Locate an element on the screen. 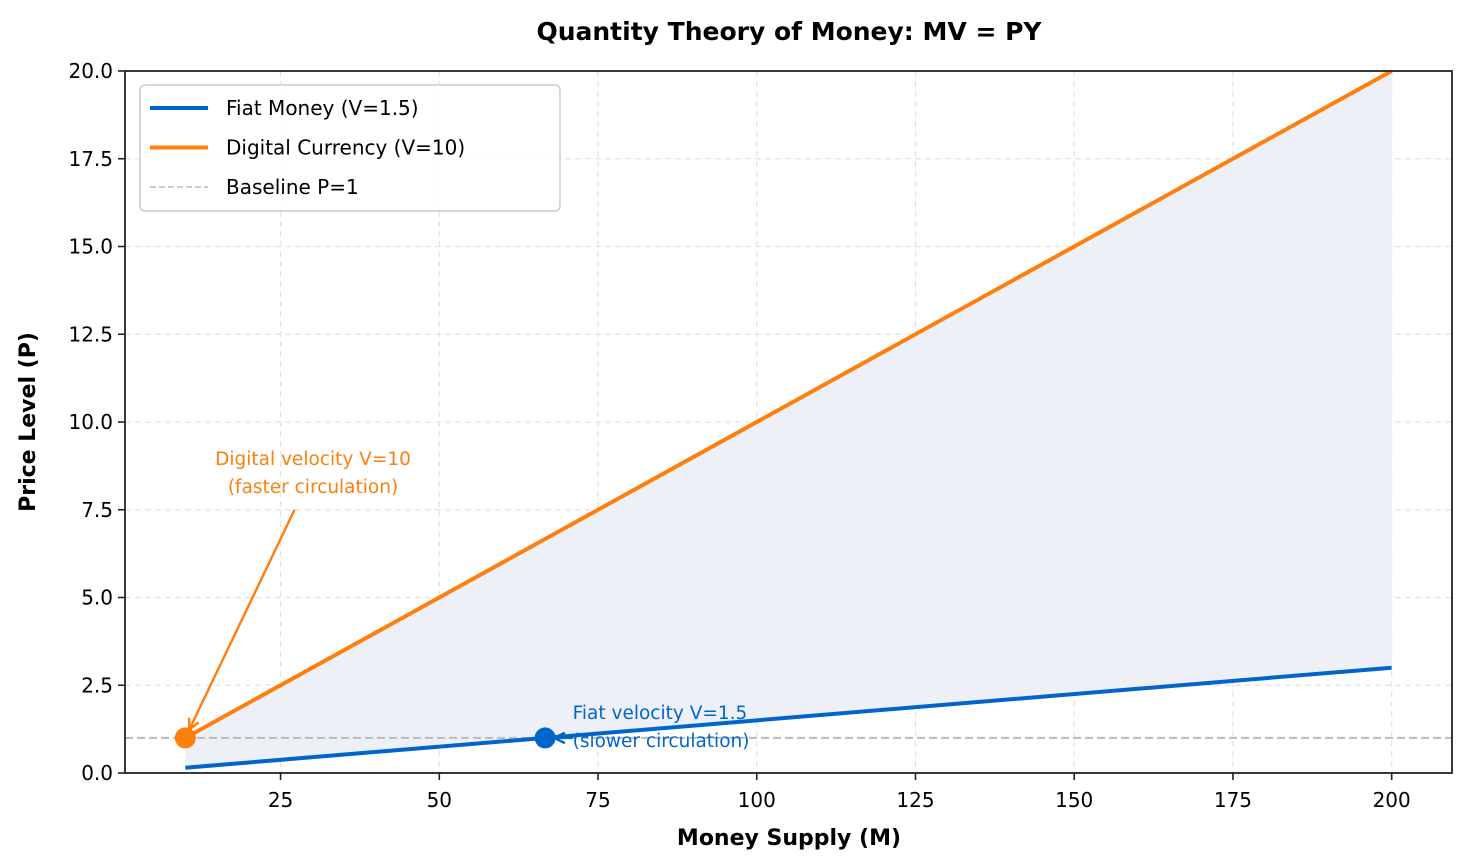  digital-point-marker is located at coordinates (185, 738).